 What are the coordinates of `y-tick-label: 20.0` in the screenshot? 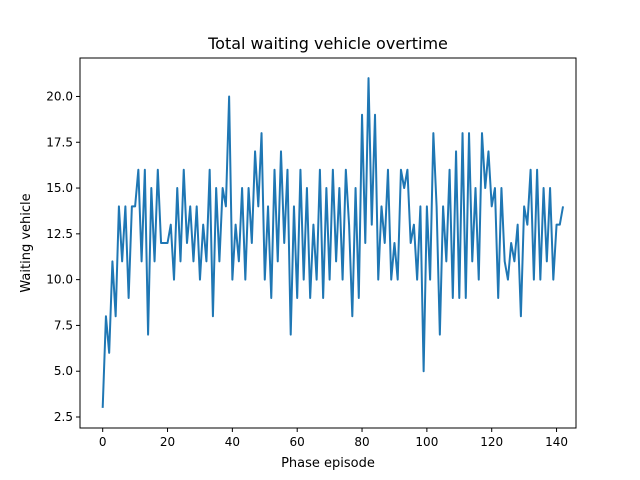 It's located at (59, 96).